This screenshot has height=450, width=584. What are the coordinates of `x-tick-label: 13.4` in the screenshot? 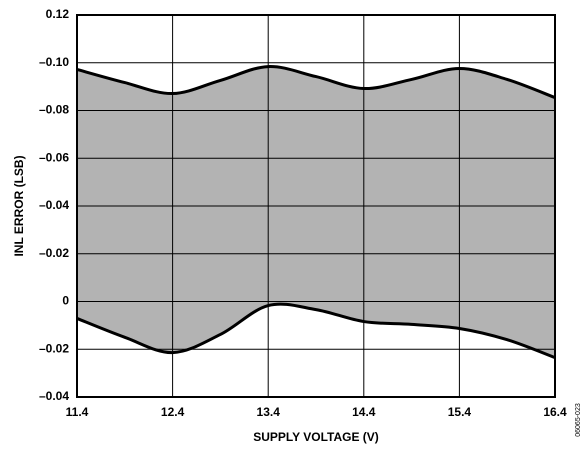 It's located at (269, 412).